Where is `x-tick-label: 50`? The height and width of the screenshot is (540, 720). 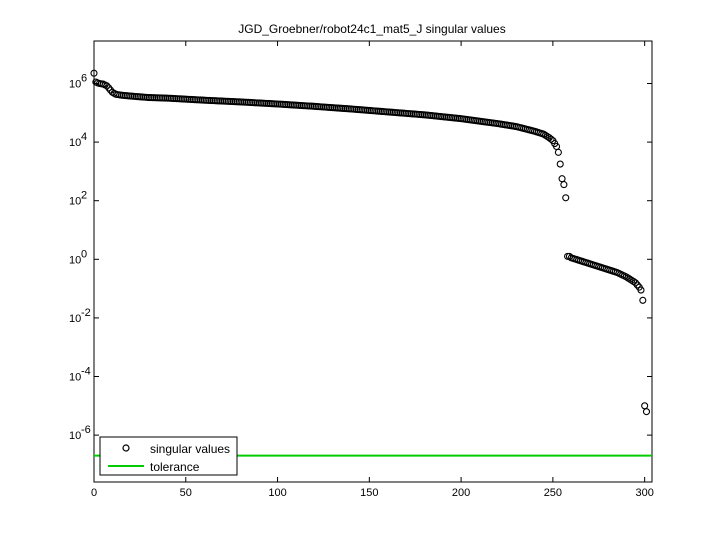 x-tick-label: 50 is located at coordinates (186, 493).